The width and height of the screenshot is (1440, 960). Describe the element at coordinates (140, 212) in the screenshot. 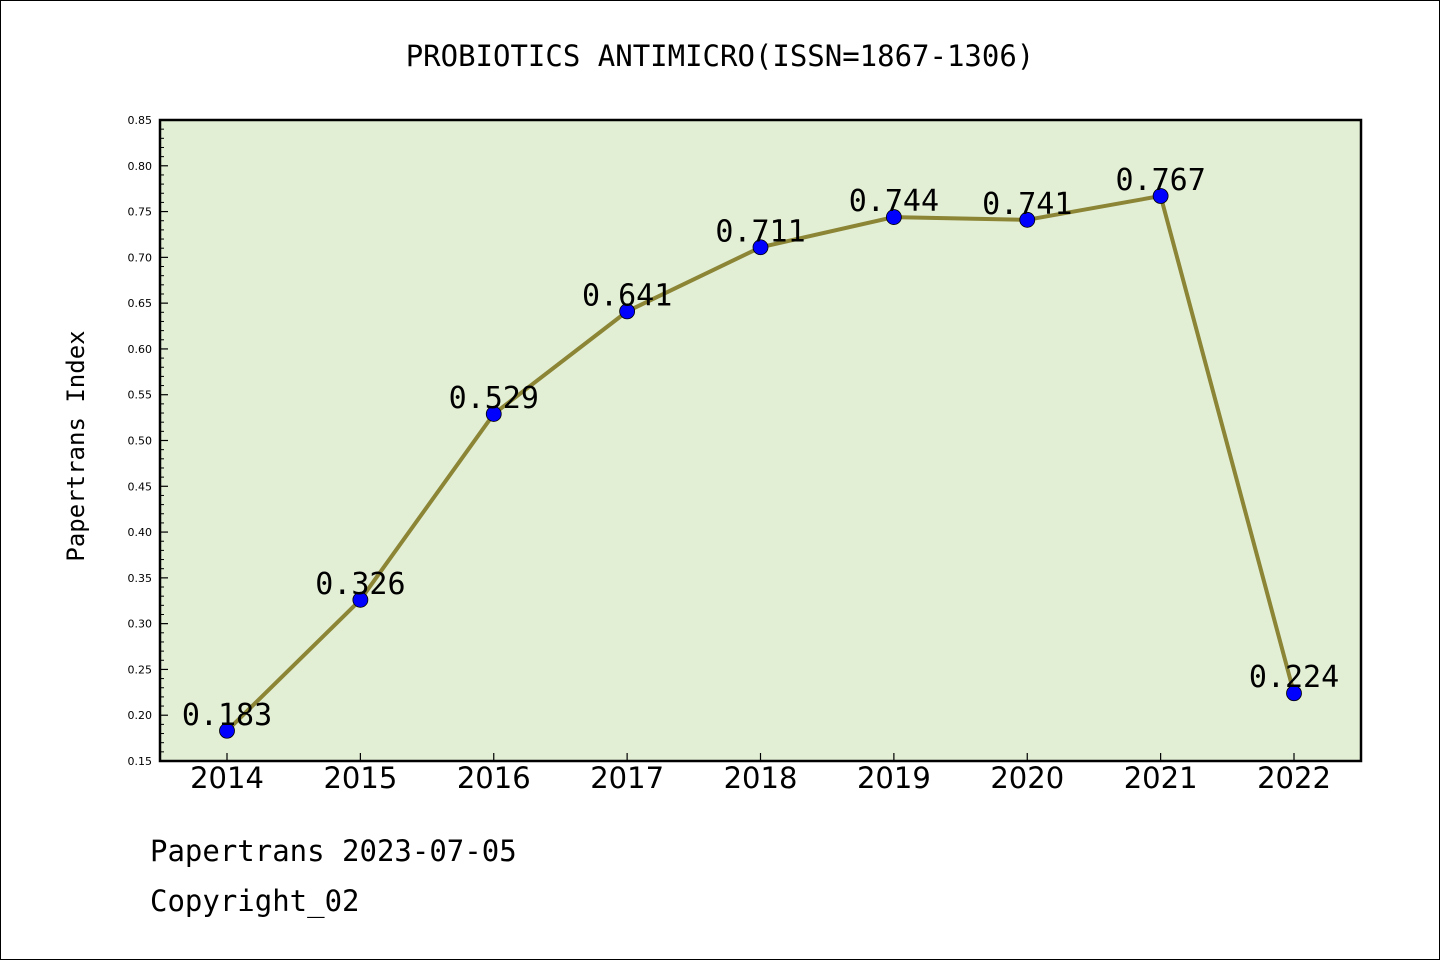

I see `y-tick-label: 0.75` at that location.